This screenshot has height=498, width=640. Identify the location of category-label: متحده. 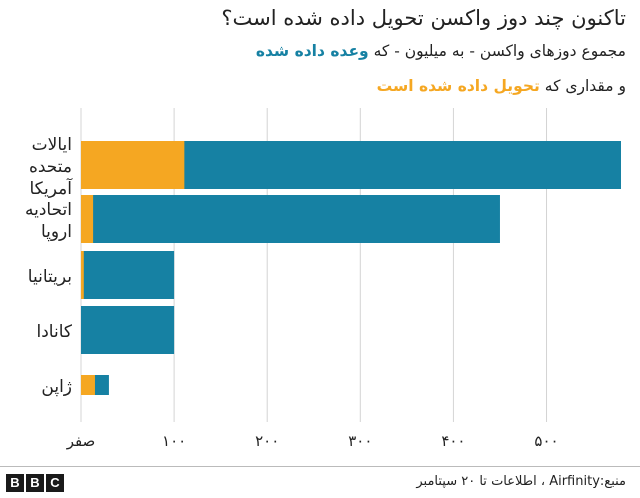
(50, 167).